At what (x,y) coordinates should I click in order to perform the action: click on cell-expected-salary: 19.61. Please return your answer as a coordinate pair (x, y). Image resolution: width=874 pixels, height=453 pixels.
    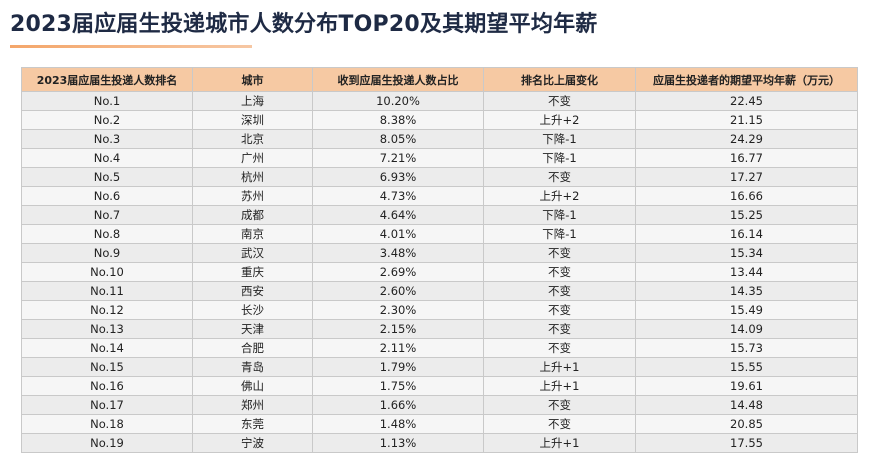
    Looking at the image, I should click on (746, 386).